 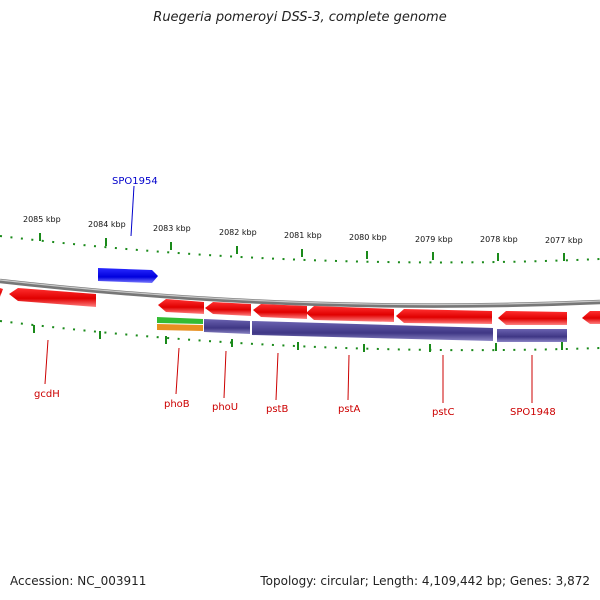 I want to click on reverse-genes, so click(x=300, y=306).